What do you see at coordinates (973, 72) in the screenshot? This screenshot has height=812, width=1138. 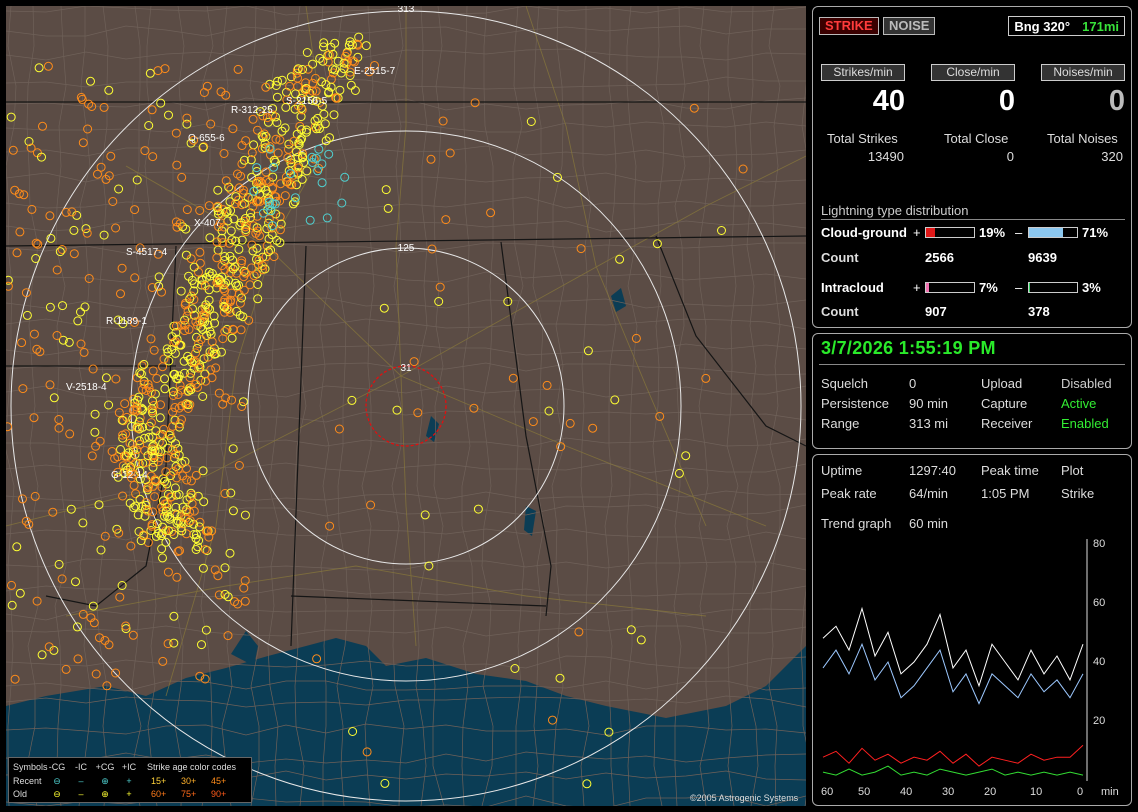 I see `close-per-min-button: Close/min` at bounding box center [973, 72].